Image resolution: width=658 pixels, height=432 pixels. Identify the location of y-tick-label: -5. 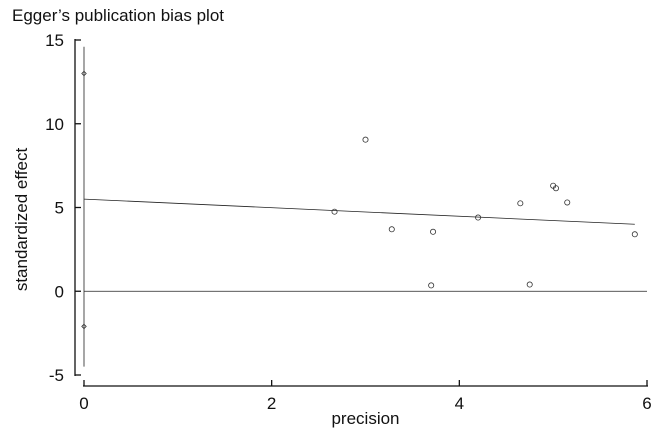
(56, 375).